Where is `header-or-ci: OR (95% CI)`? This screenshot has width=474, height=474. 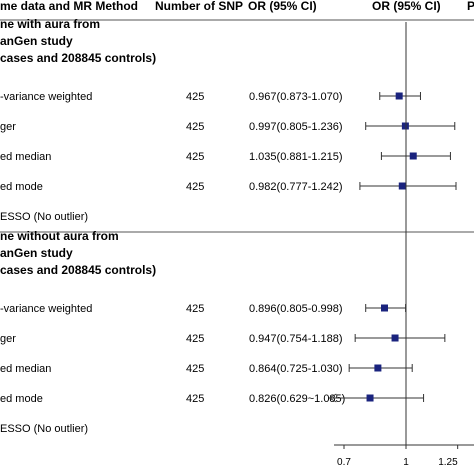 header-or-ci: OR (95% CI) is located at coordinates (282, 6).